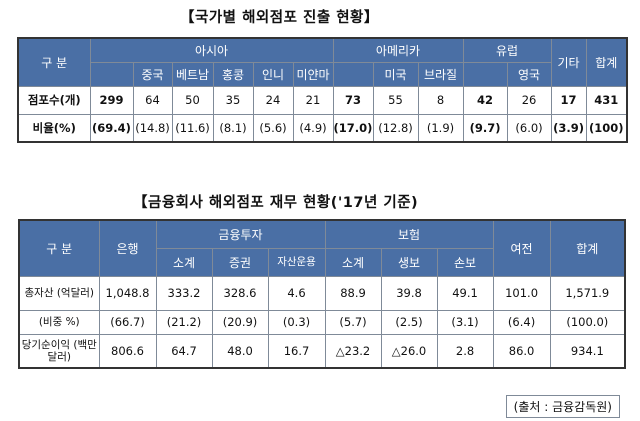 The image size is (640, 421). I want to click on cell: 299, so click(111, 100).